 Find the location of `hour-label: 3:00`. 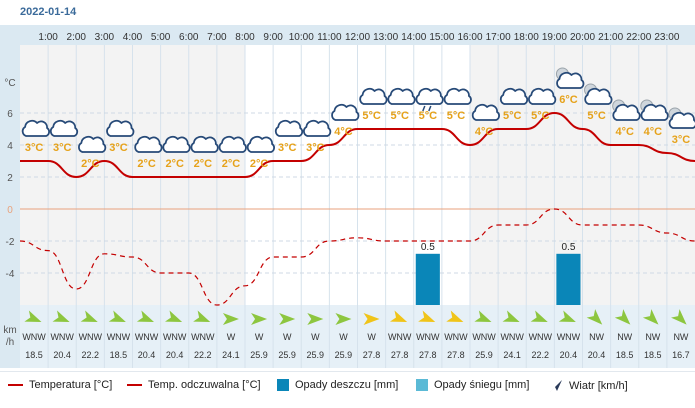

hour-label: 3:00 is located at coordinates (105, 37).